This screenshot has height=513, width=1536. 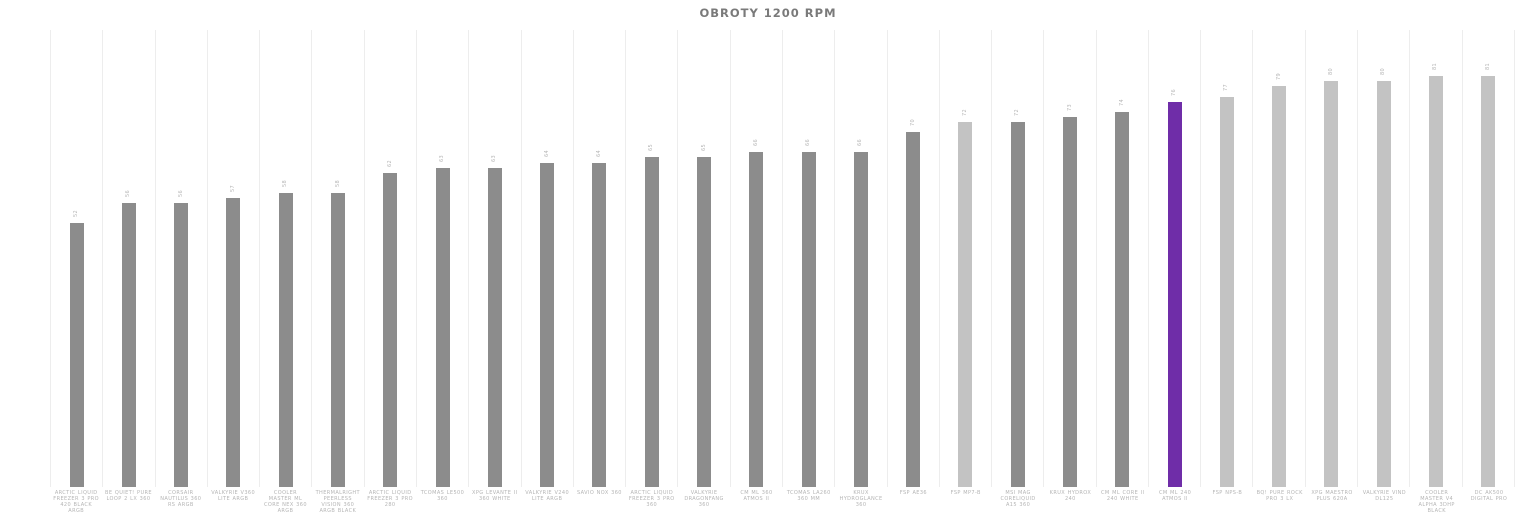 What do you see at coordinates (808, 496) in the screenshot?
I see `category-label: TCOMAS LA260 360 MM` at bounding box center [808, 496].